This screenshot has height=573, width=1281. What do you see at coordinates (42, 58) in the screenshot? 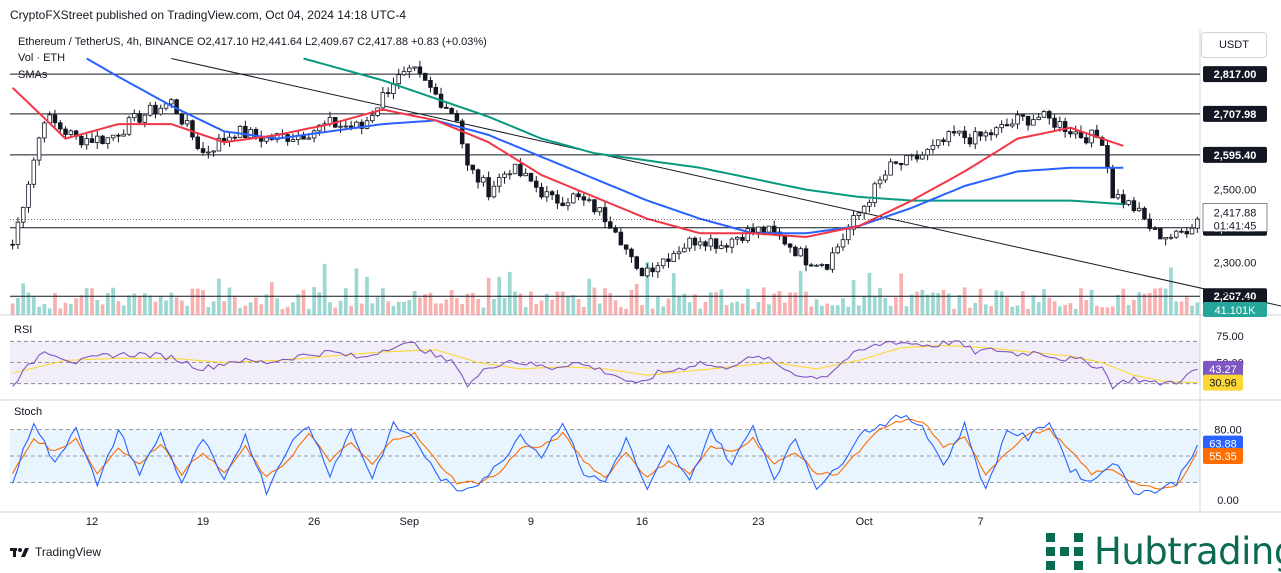
I see `volume-legend: Vol · ETH` at bounding box center [42, 58].